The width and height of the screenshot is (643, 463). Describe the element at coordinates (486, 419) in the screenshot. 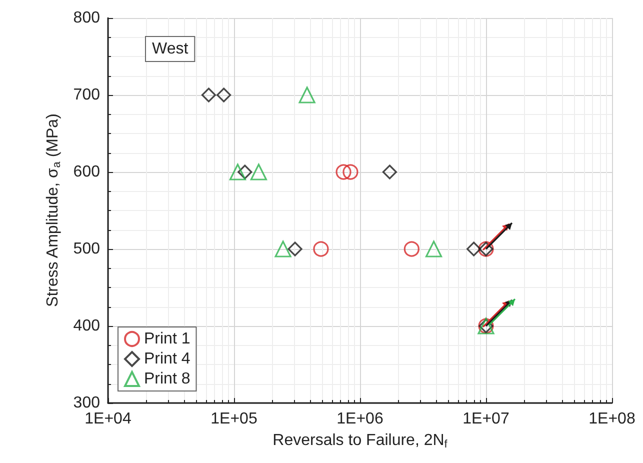

I see `x-tick-label: 1E+07` at that location.